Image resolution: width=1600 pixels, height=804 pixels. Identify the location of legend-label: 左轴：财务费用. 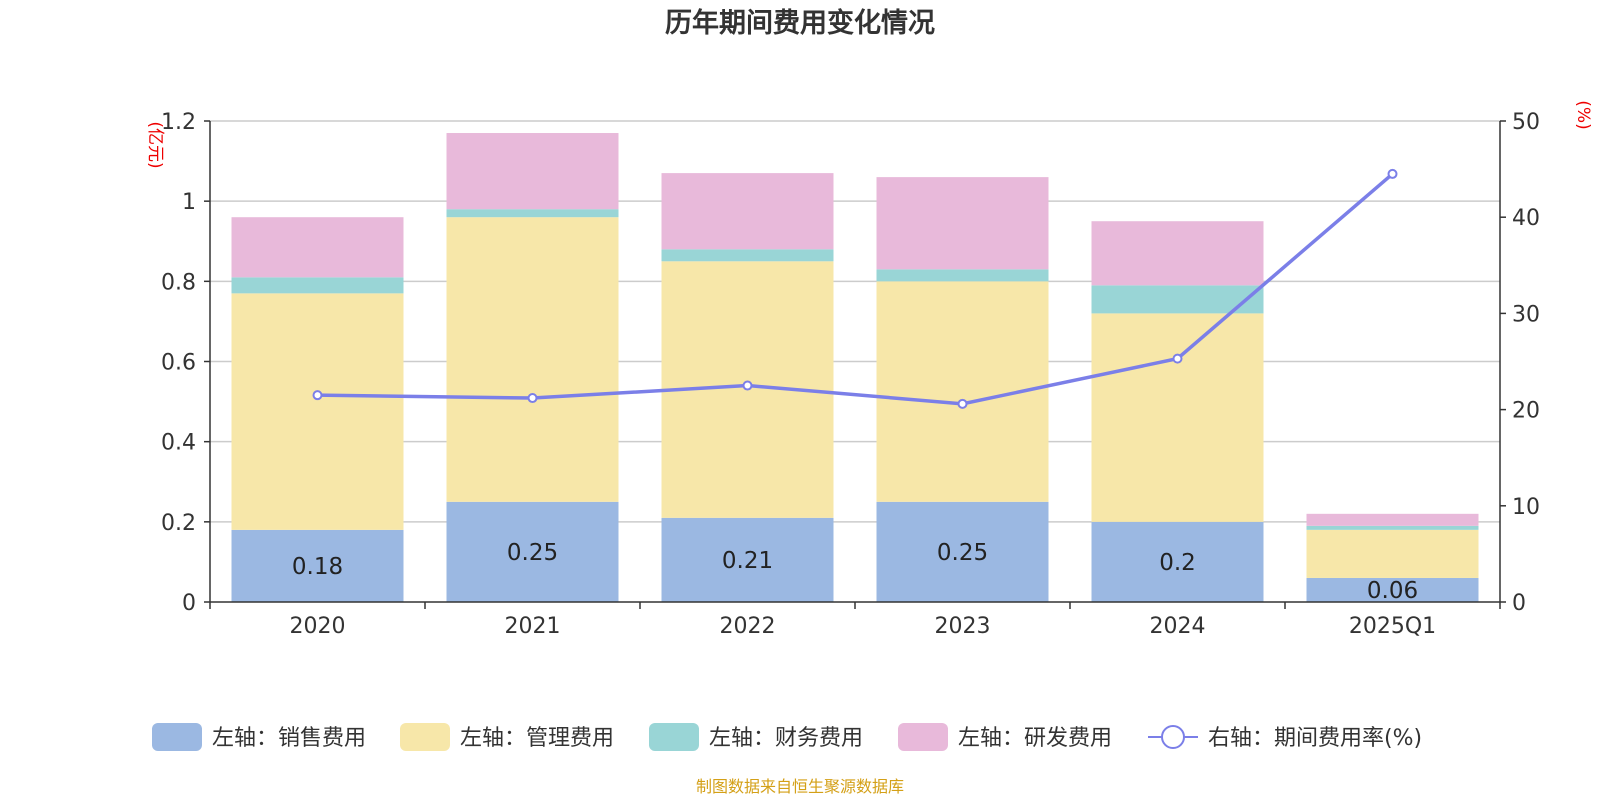
(786, 738).